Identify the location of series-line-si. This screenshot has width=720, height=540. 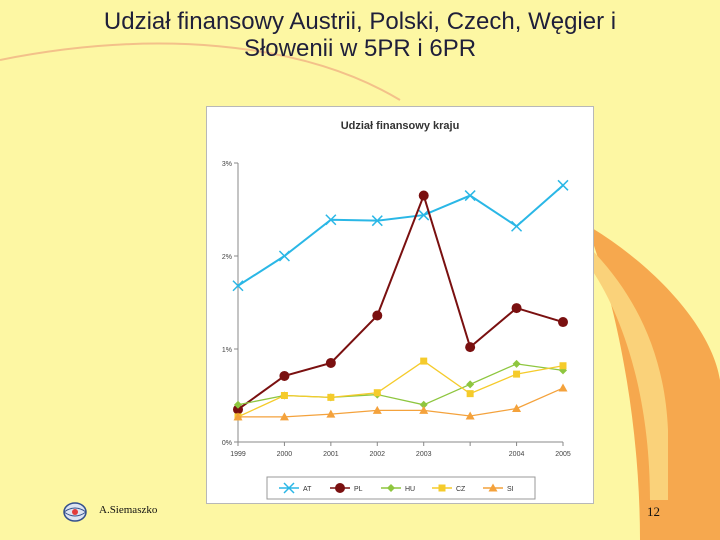
(401, 402).